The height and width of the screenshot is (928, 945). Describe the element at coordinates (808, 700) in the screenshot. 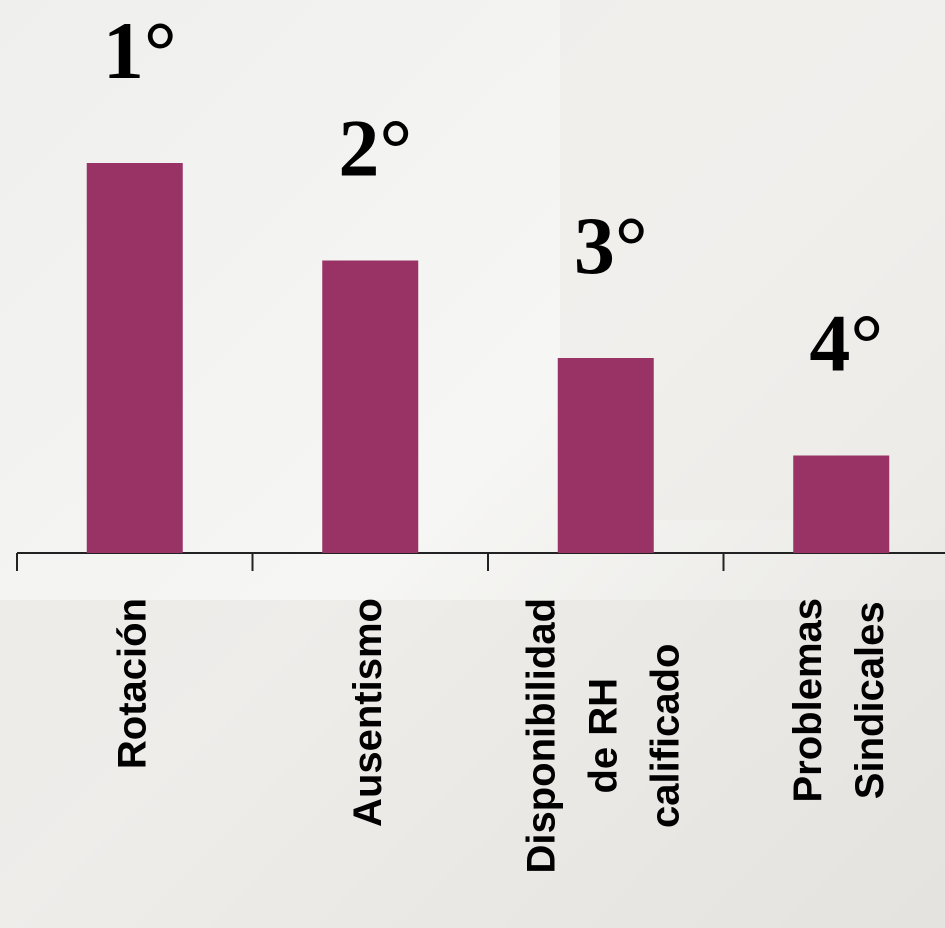

I see `x-tick-label: Problemas` at that location.